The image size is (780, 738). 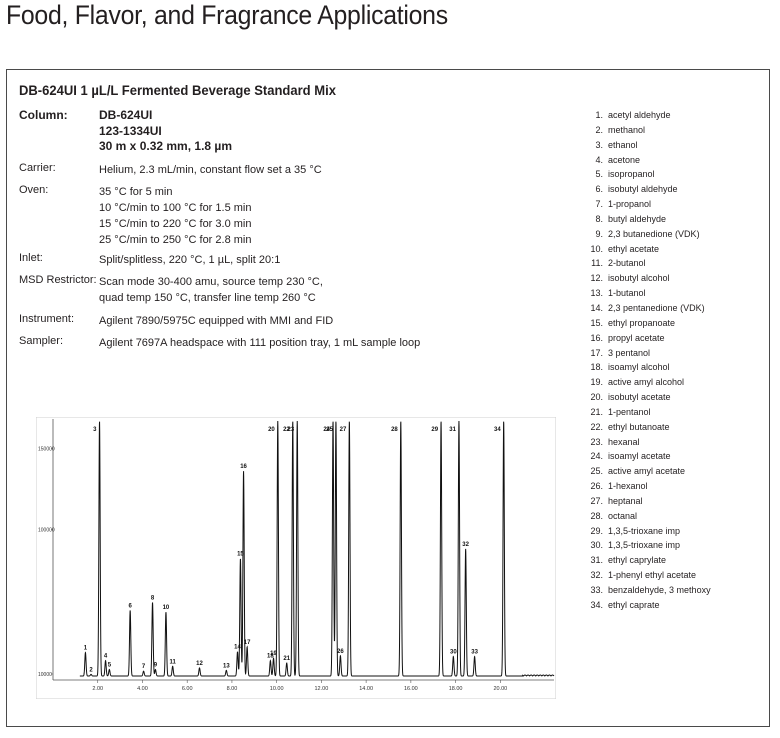 I want to click on legend-item: 10. ethyl acetate, so click(x=650, y=251).